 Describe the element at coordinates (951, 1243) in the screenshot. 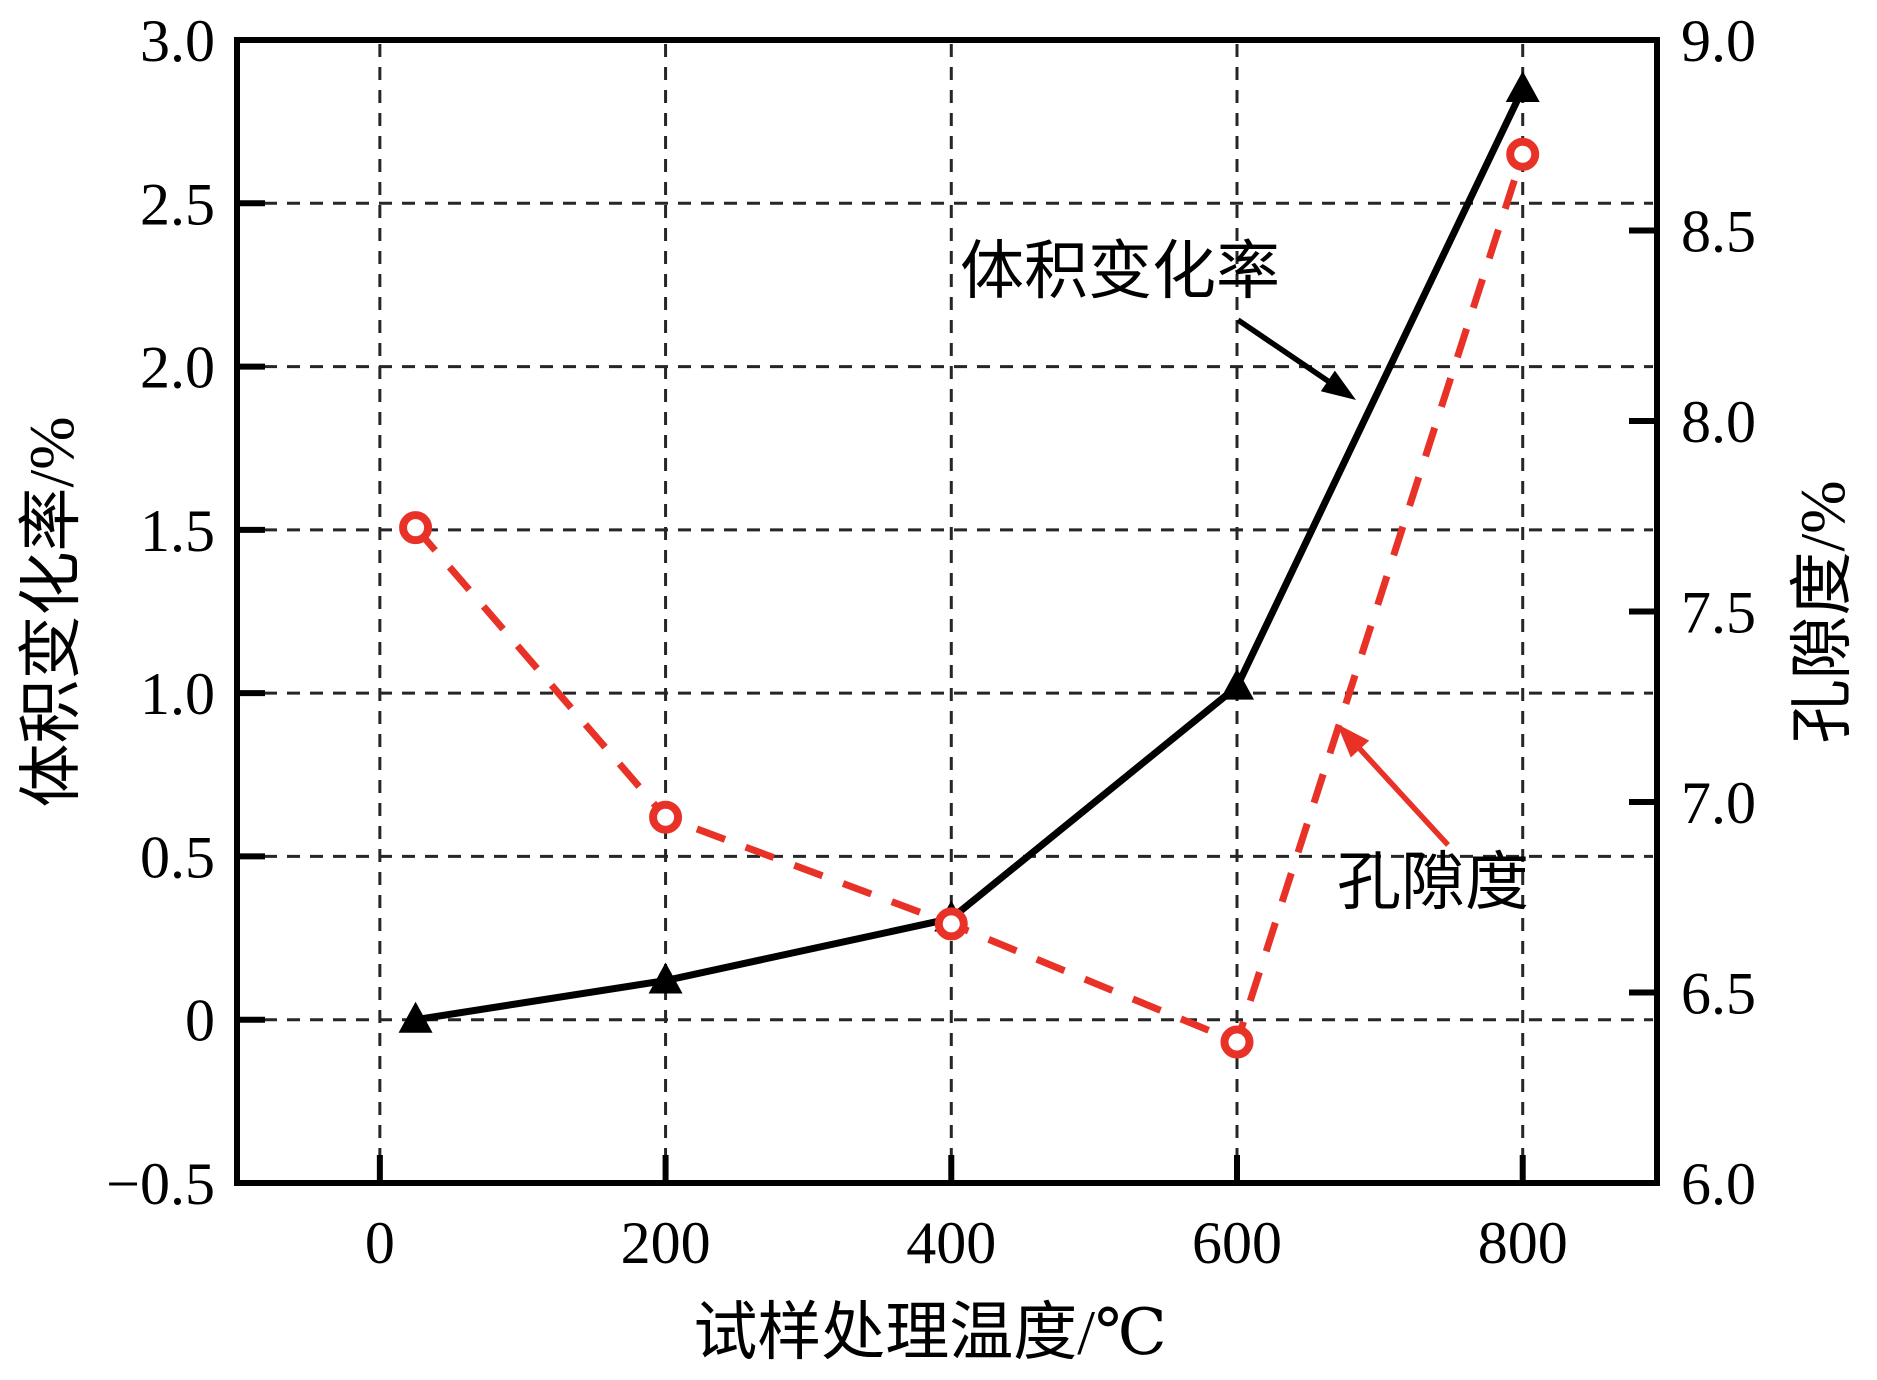

I see `x-tick-label: 400` at that location.